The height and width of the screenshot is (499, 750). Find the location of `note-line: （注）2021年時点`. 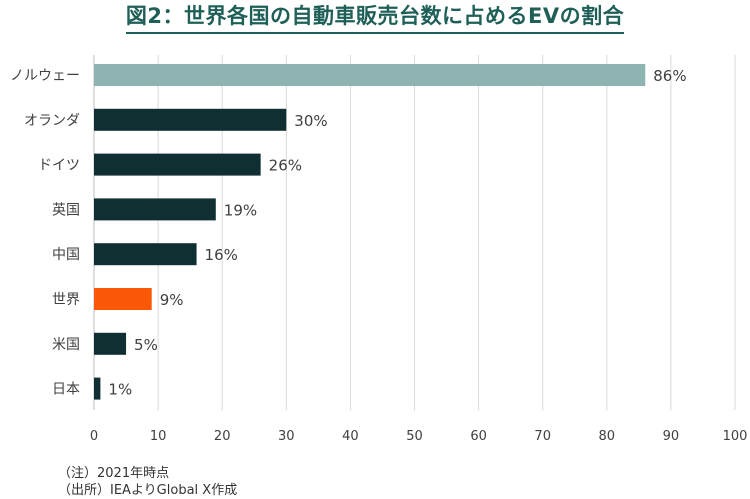

note-line: （注）2021年時点 is located at coordinates (114, 473).